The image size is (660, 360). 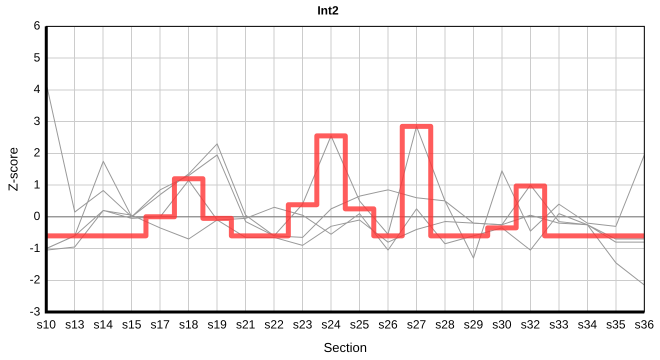 I want to click on x-tick-label: s25, so click(x=360, y=325).